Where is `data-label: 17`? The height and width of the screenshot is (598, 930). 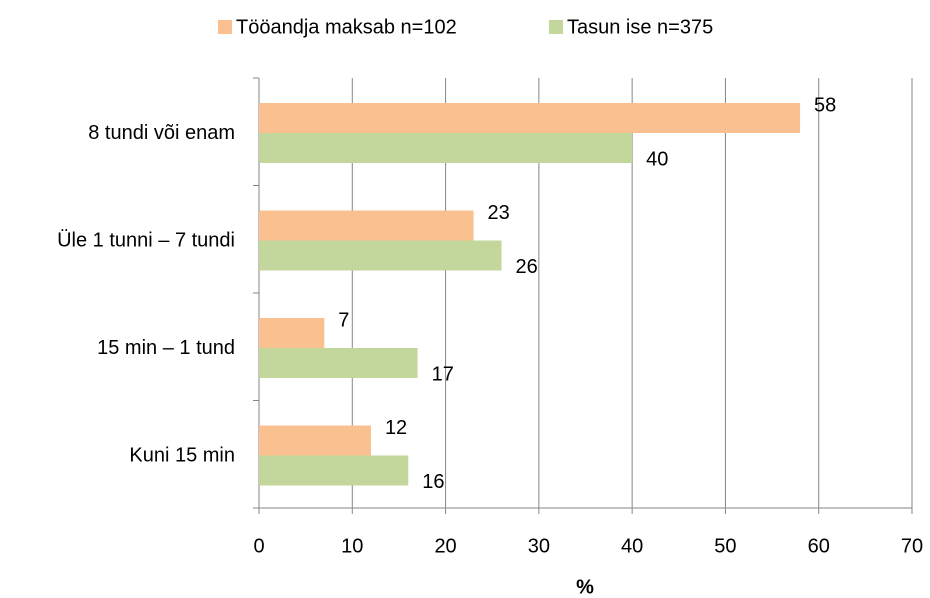 data-label: 17 is located at coordinates (443, 374).